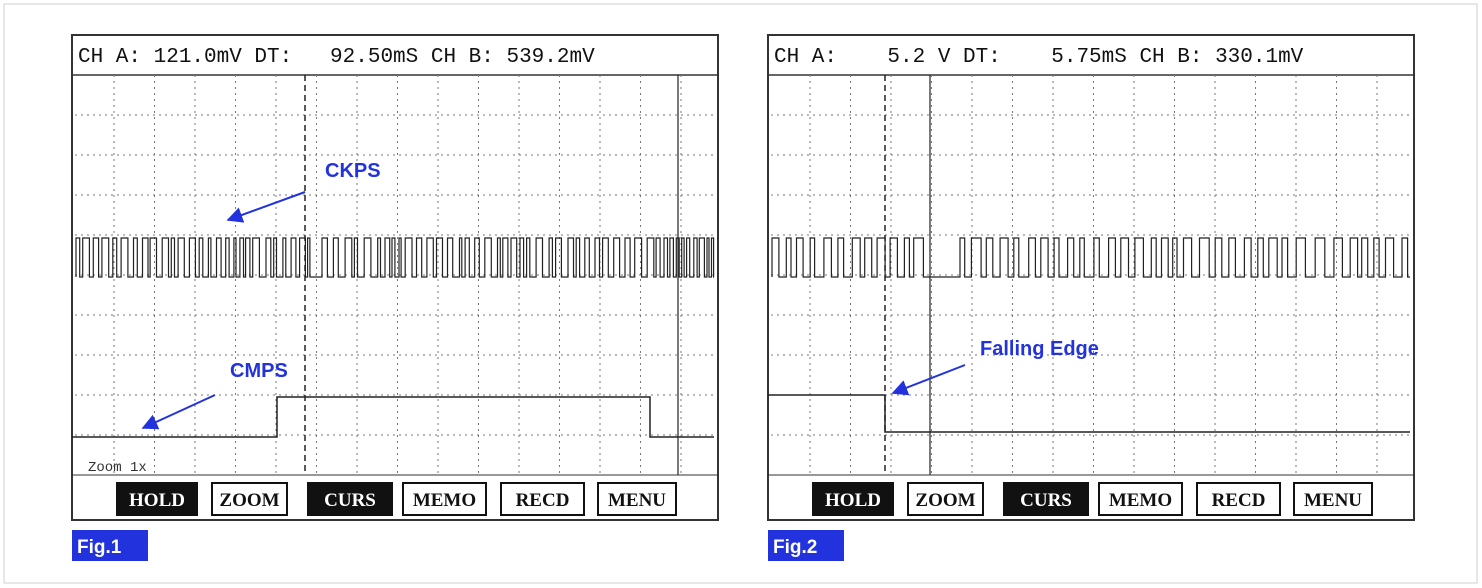  What do you see at coordinates (353, 171) in the screenshot?
I see `annotation: CKPS` at bounding box center [353, 171].